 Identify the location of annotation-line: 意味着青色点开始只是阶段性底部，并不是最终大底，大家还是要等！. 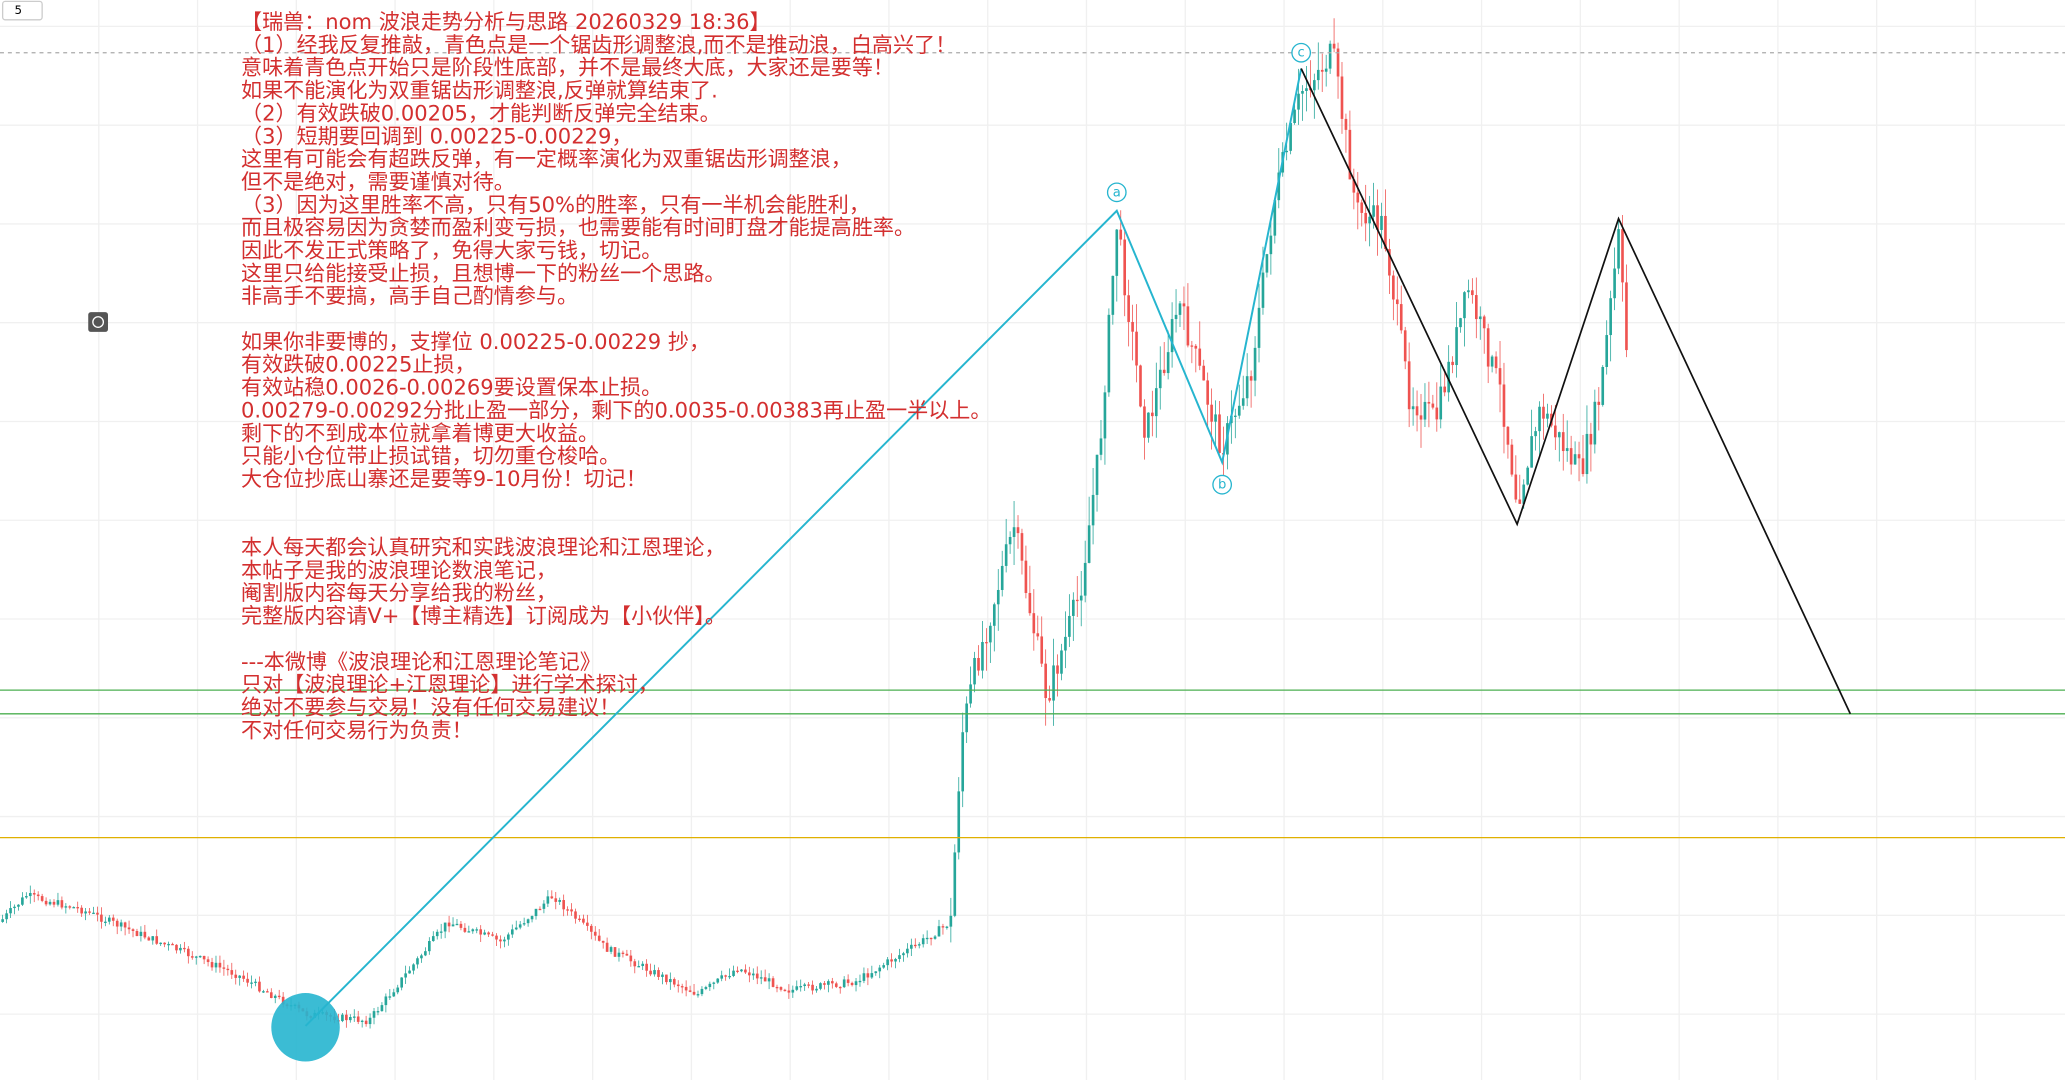
(567, 67).